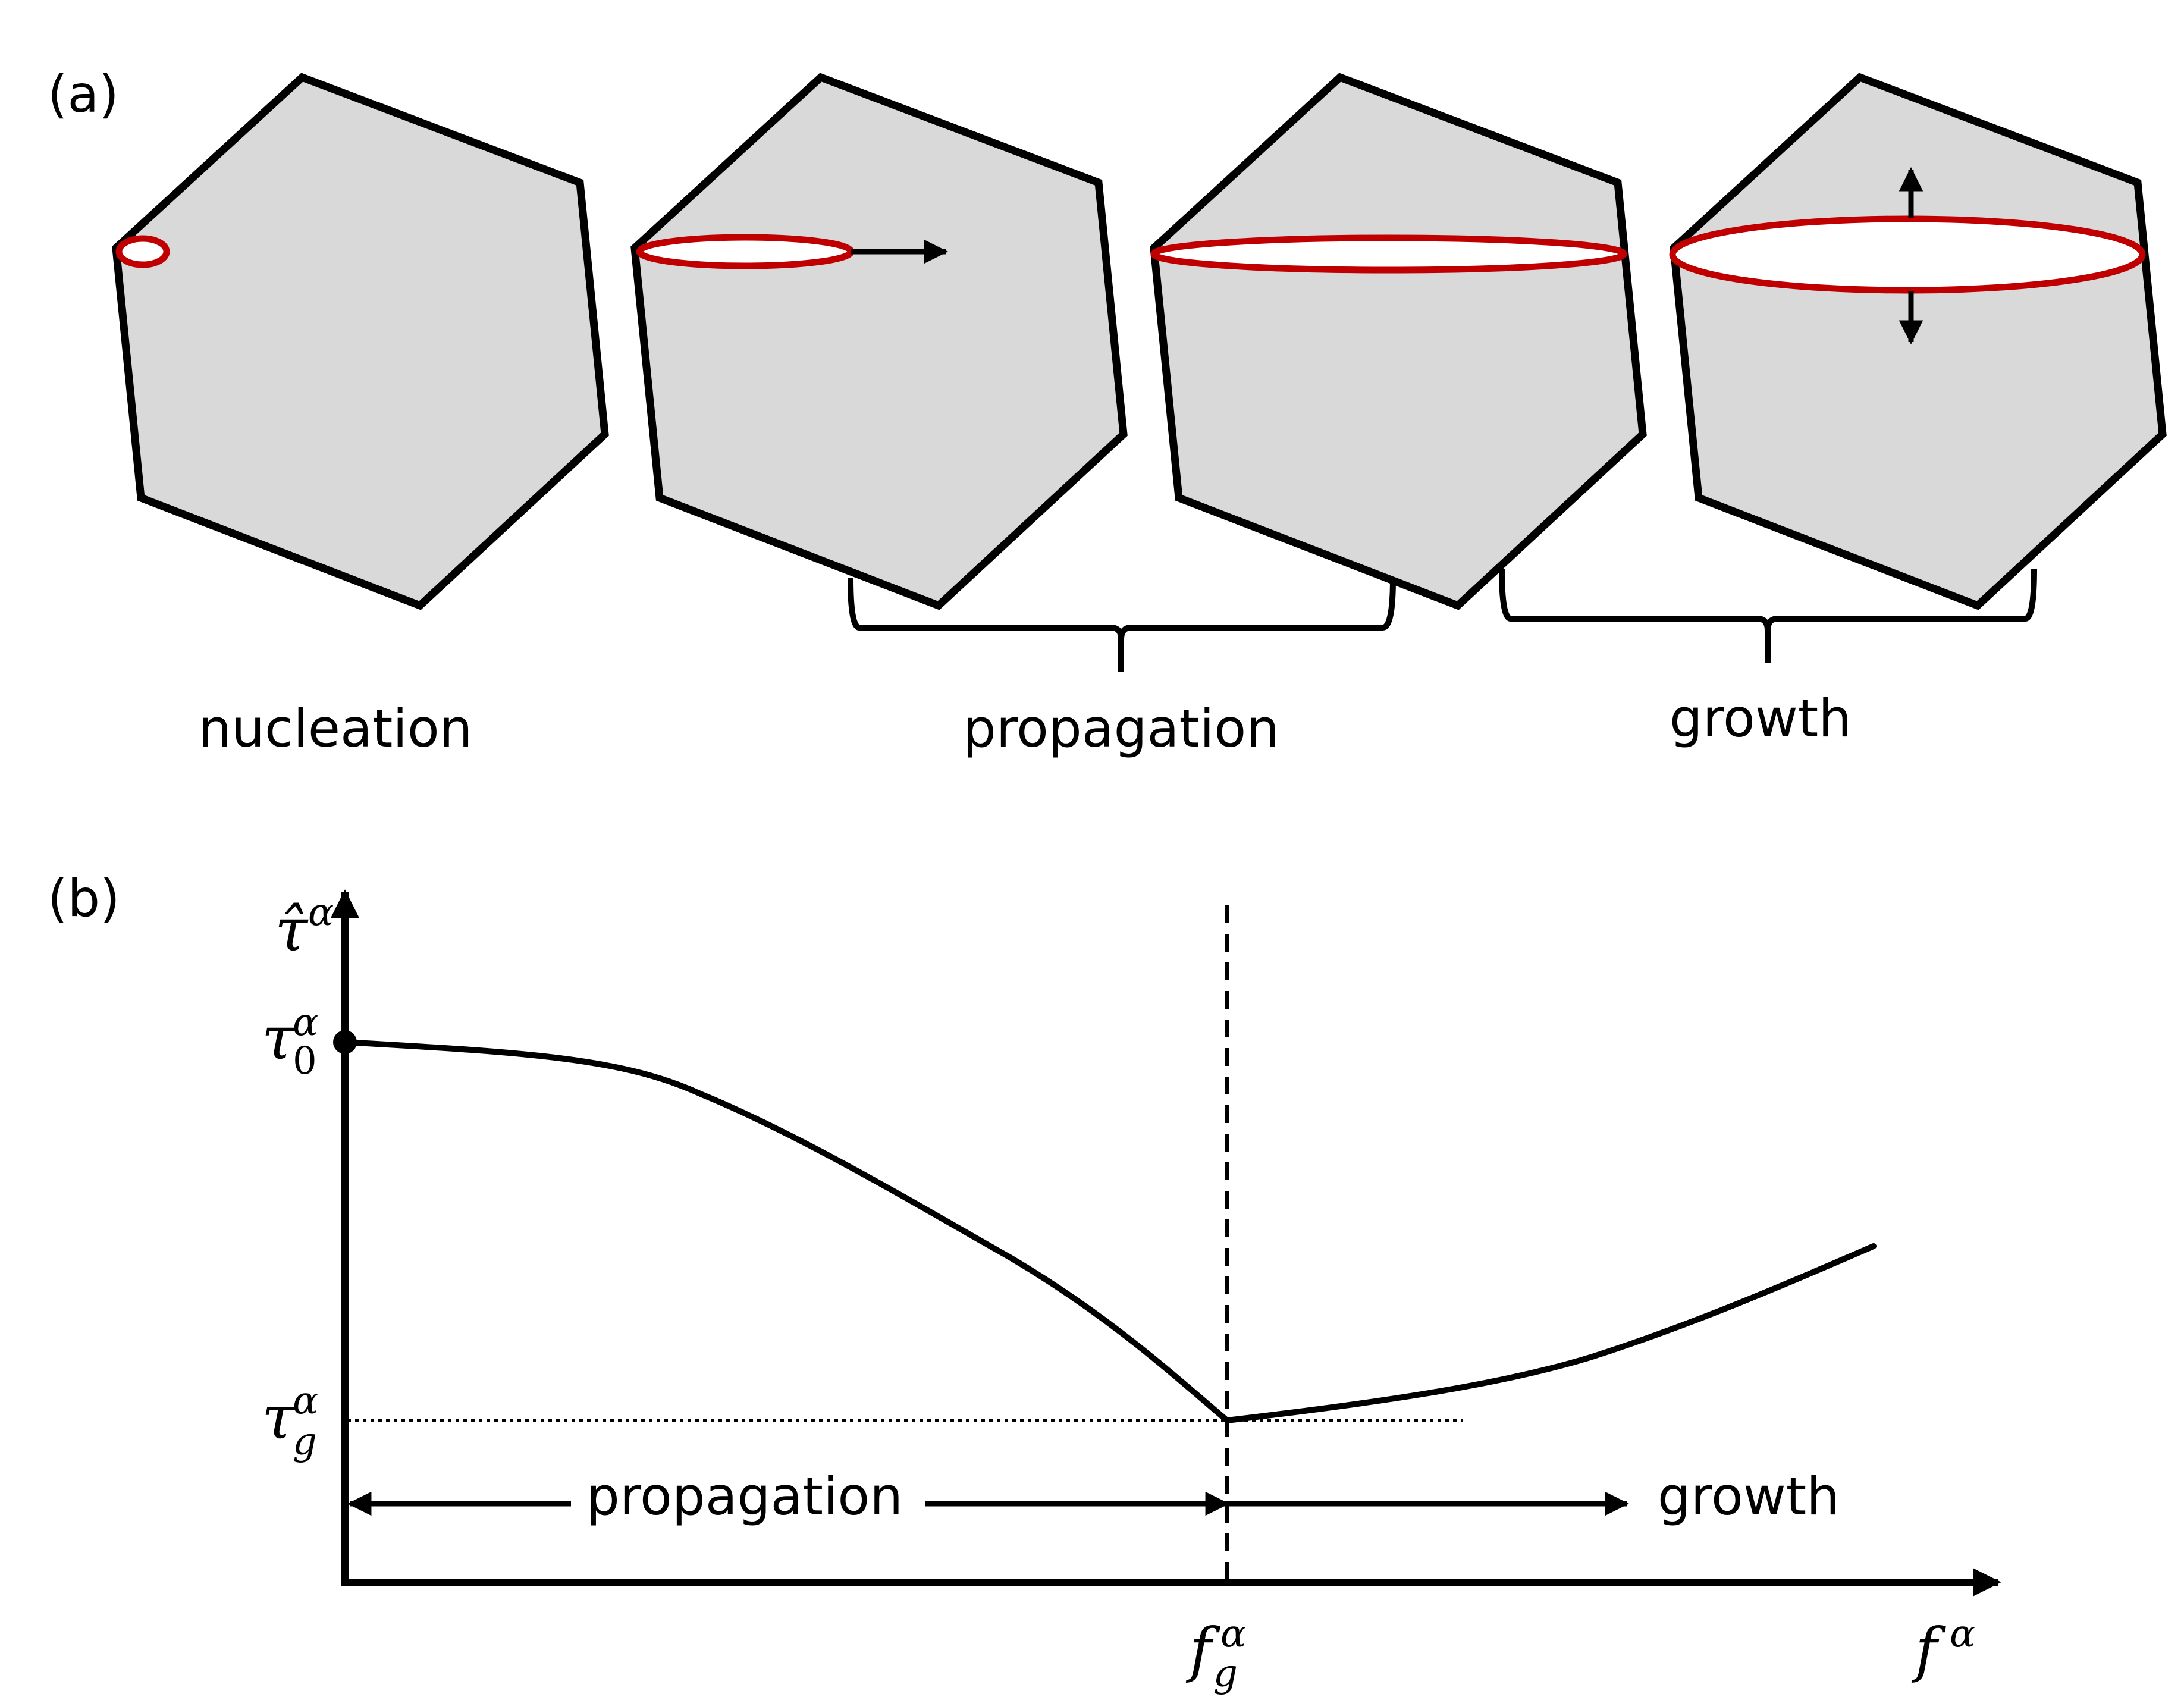 The height and width of the screenshot is (1700, 2184). I want to click on grain-propagation-start, so click(879, 341).